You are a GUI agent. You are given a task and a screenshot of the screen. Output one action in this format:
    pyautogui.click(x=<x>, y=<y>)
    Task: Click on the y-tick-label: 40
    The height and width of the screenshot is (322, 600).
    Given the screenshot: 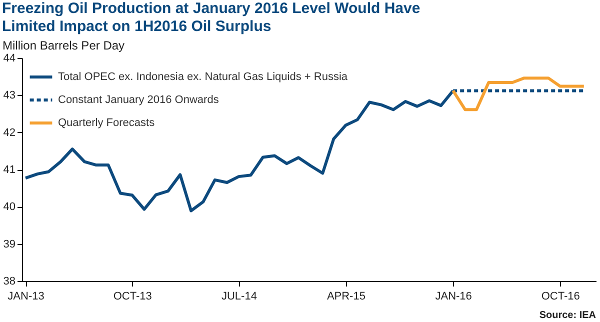 What is the action you would take?
    pyautogui.click(x=9, y=207)
    